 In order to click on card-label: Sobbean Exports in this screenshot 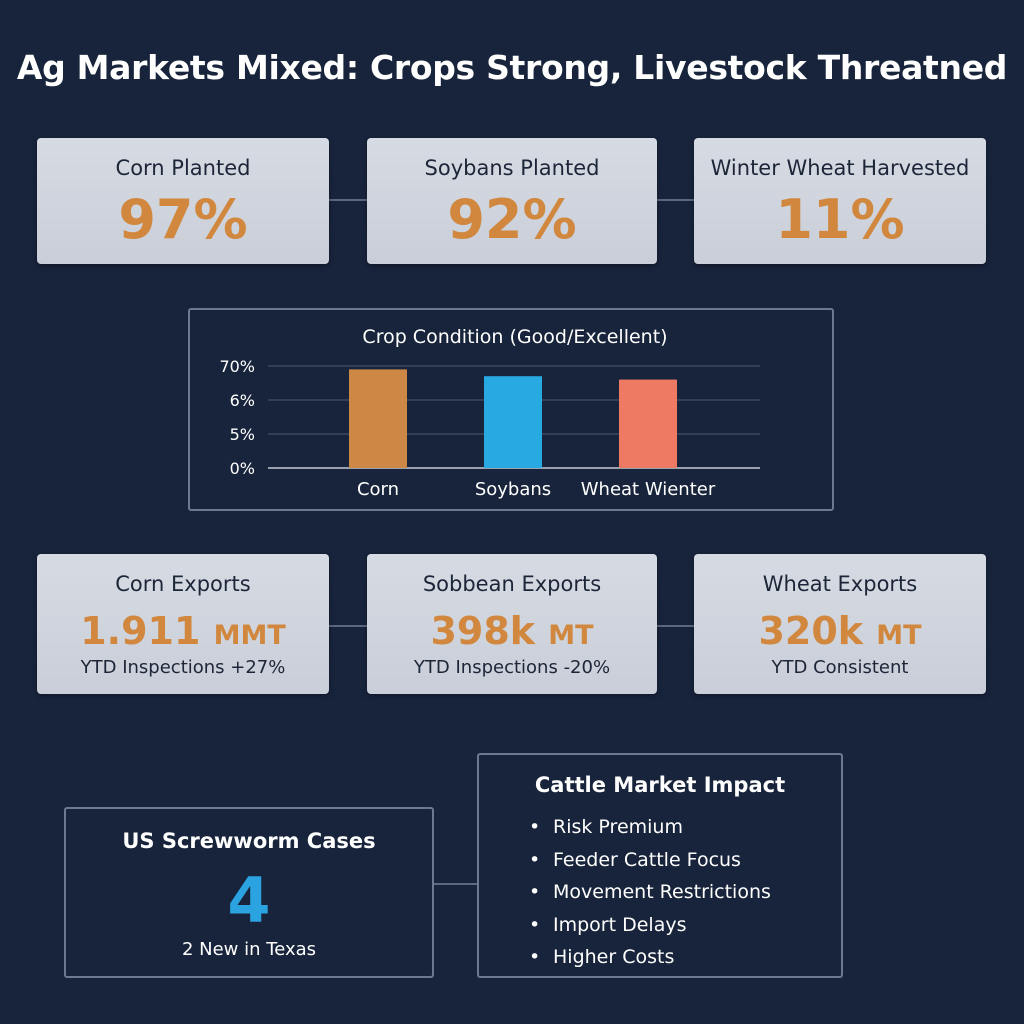, I will do `click(512, 584)`.